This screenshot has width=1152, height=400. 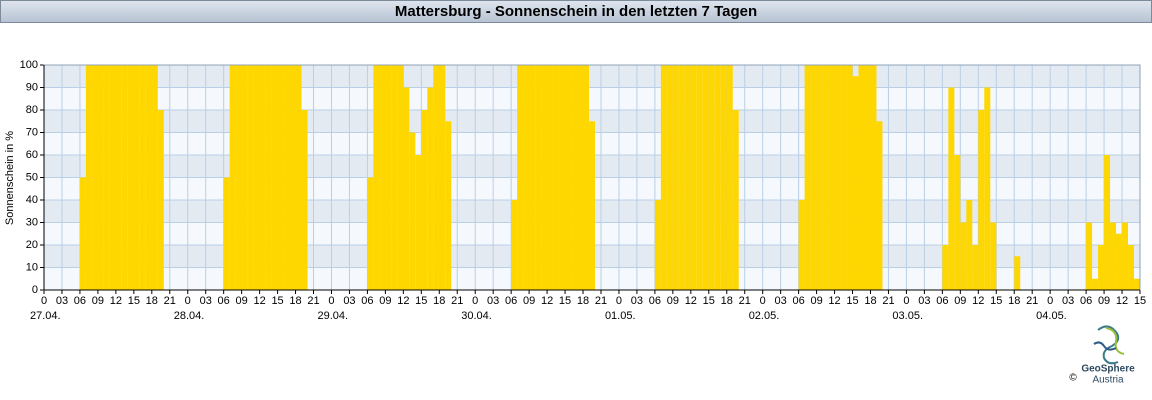 What do you see at coordinates (32, 177) in the screenshot?
I see `y-tick-label: 50` at bounding box center [32, 177].